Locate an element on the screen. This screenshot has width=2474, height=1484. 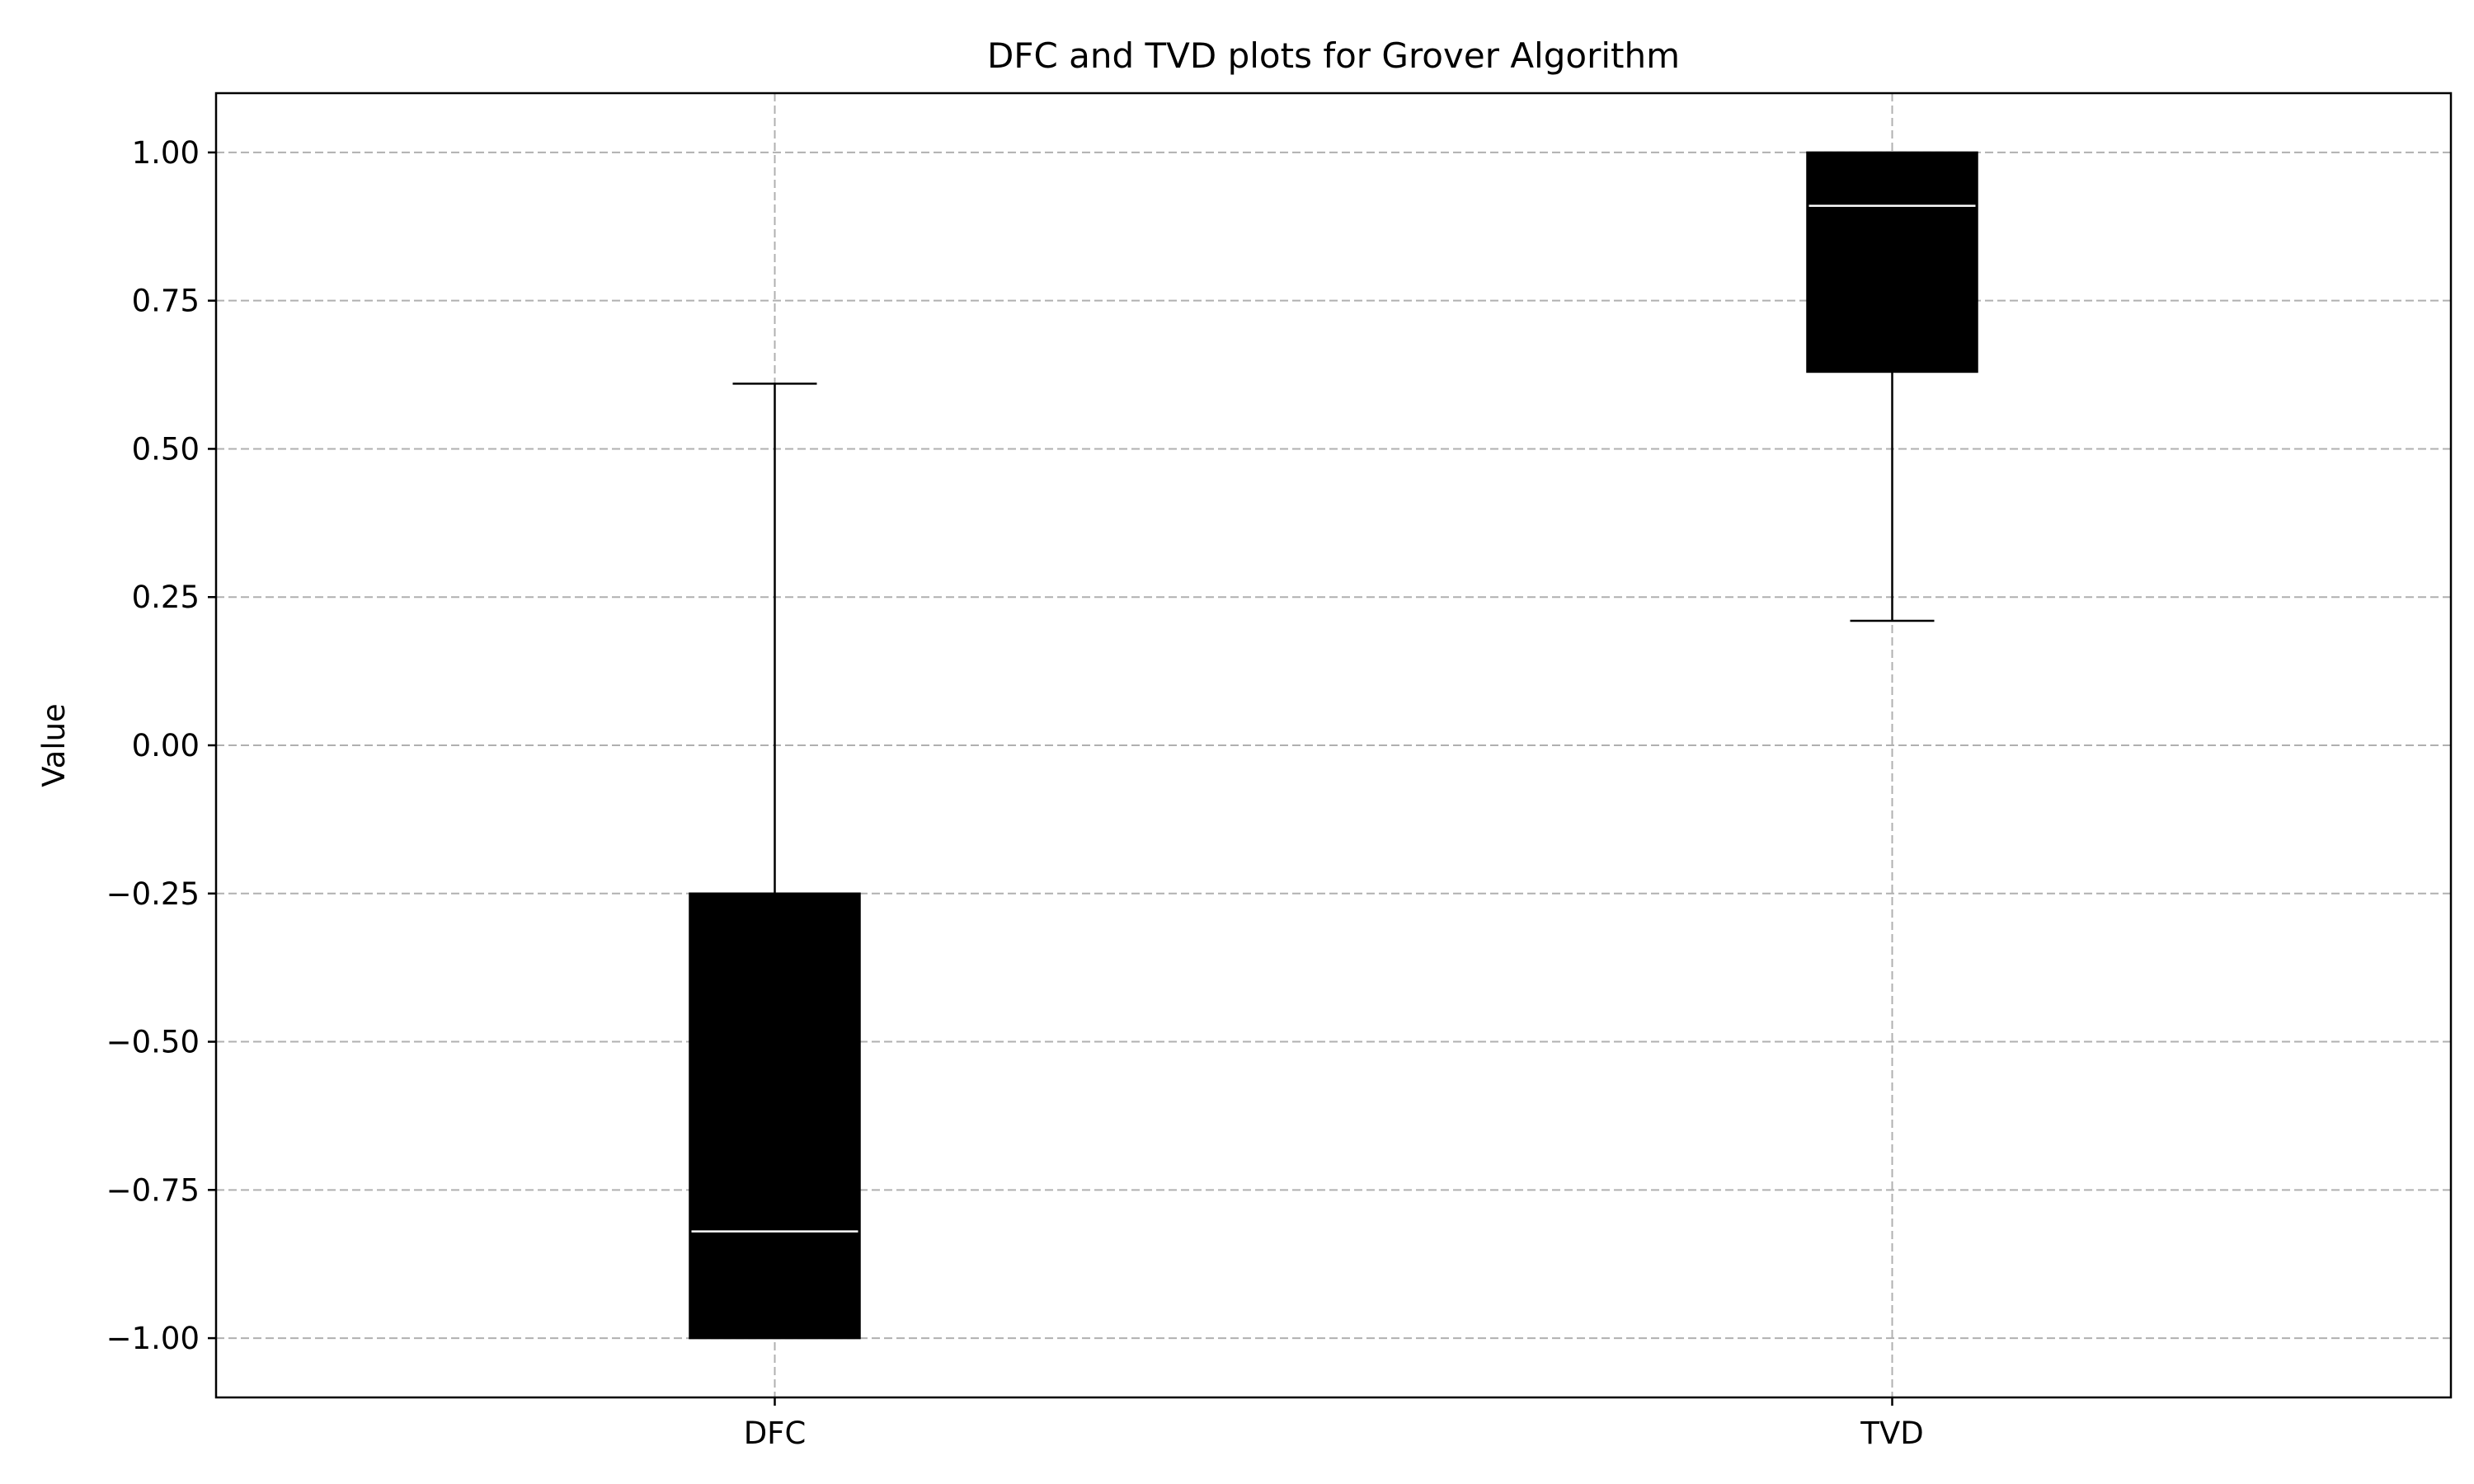
y-tick-label: −0.50 is located at coordinates (153, 1042).